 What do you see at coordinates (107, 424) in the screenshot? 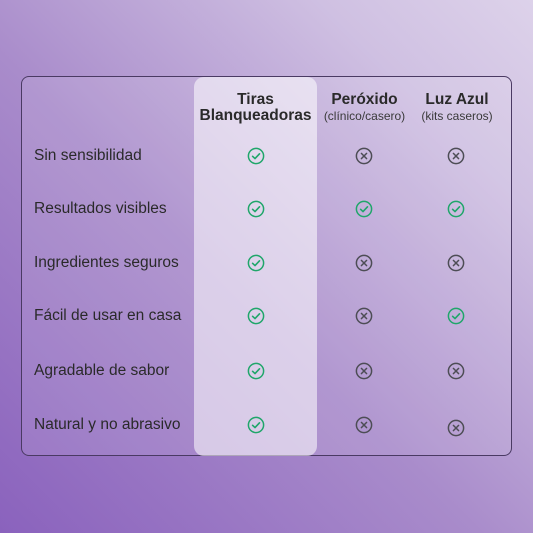
I see `row-label: Natural y no abrasivo` at bounding box center [107, 424].